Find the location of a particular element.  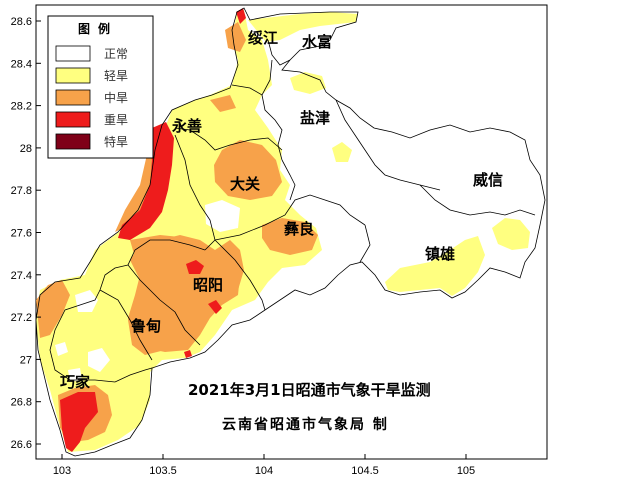

x-tick-label: 103 is located at coordinates (62, 471).